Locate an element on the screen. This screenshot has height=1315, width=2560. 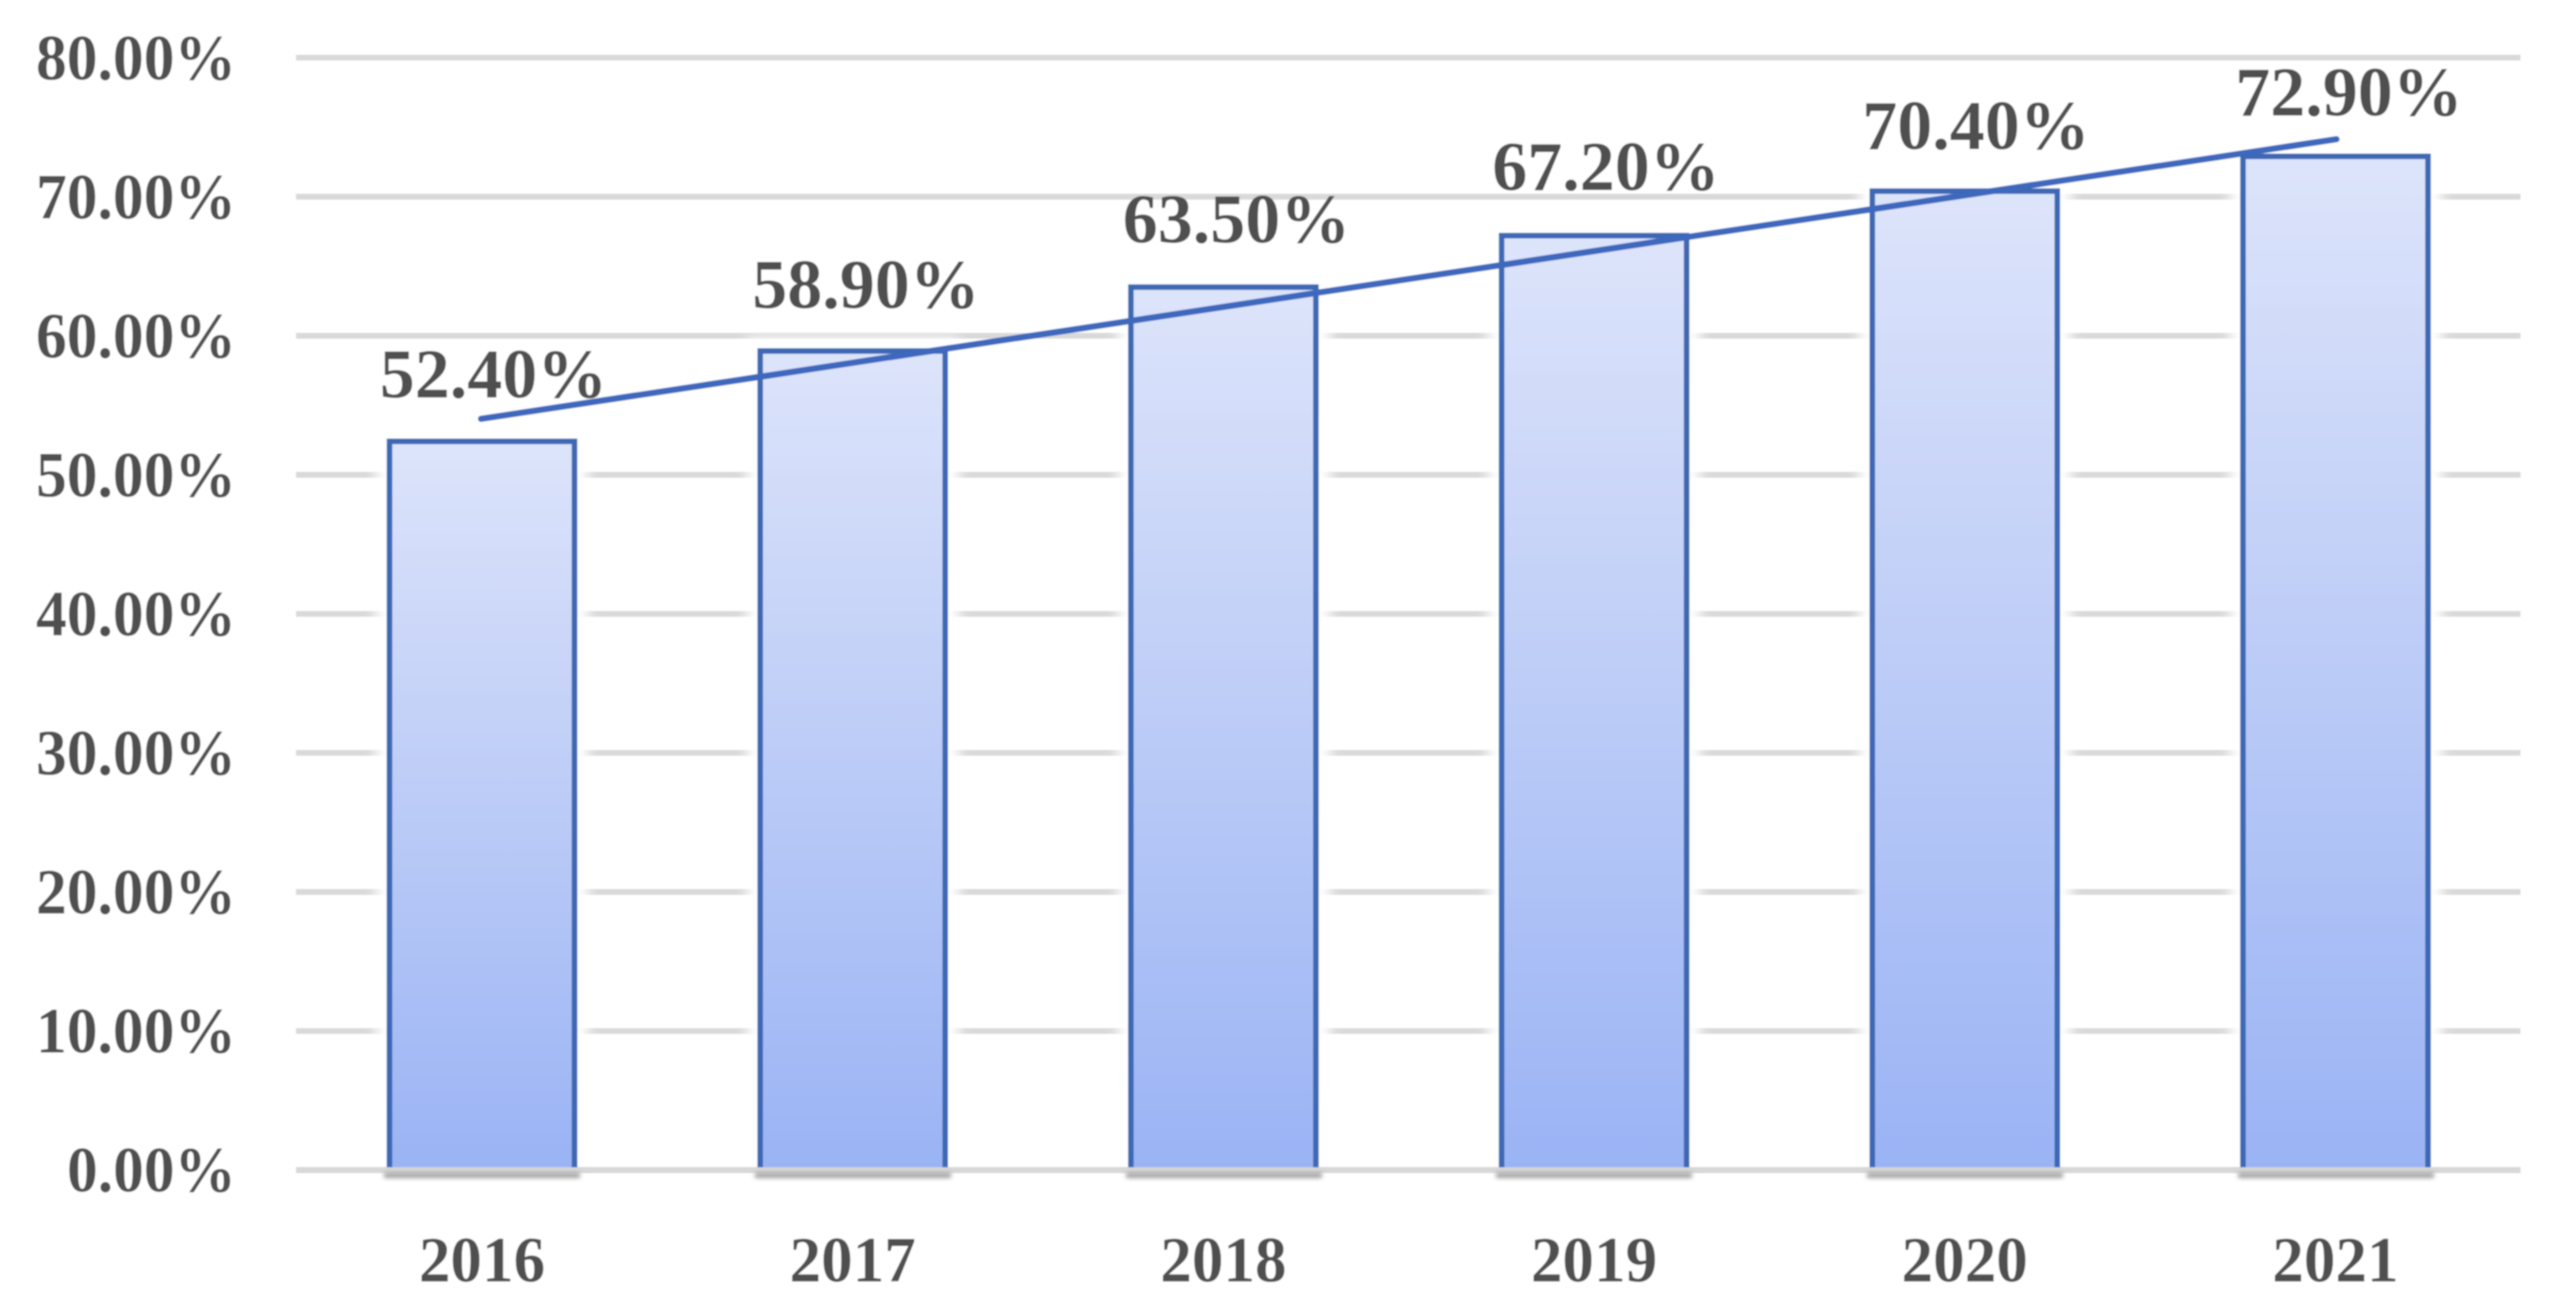
svg-text: 2016 is located at coordinates (482, 1260).